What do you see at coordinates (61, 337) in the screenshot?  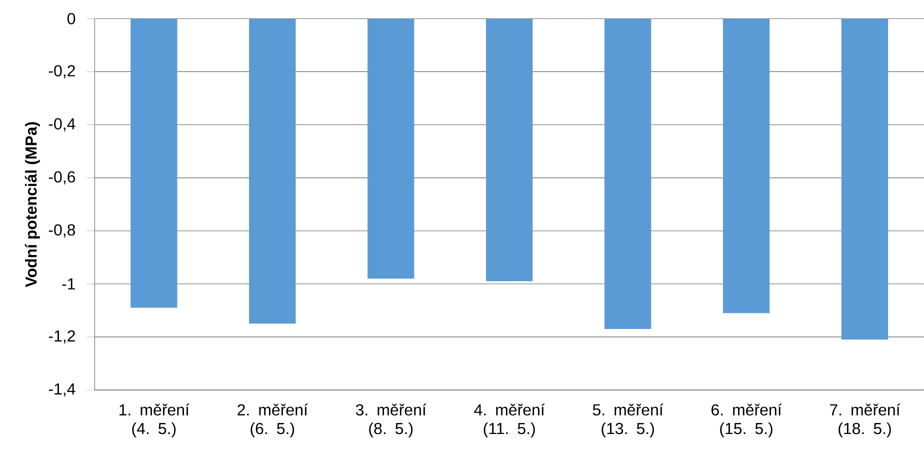 I see `y-tick-label: -1,2` at bounding box center [61, 337].